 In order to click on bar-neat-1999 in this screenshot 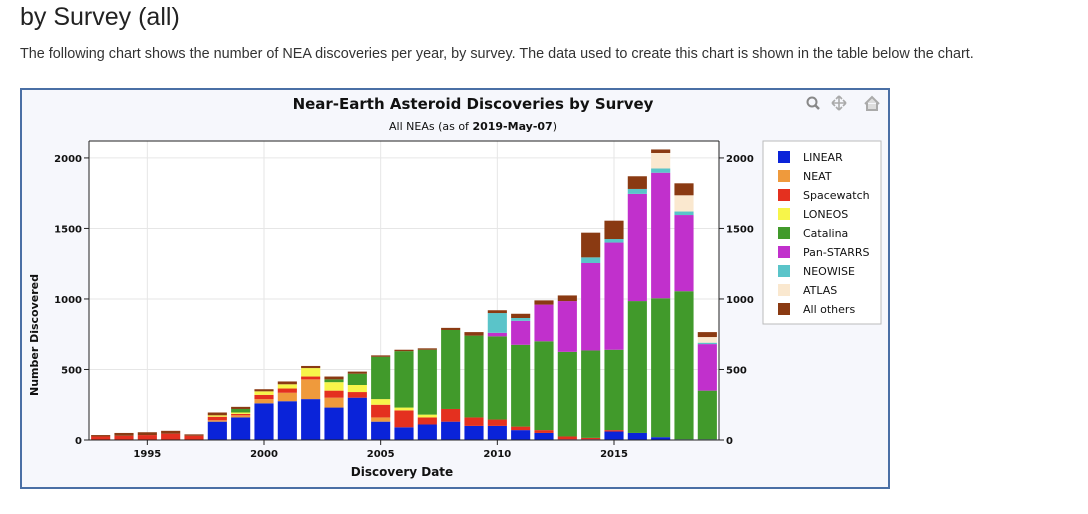, I will do `click(241, 416)`.